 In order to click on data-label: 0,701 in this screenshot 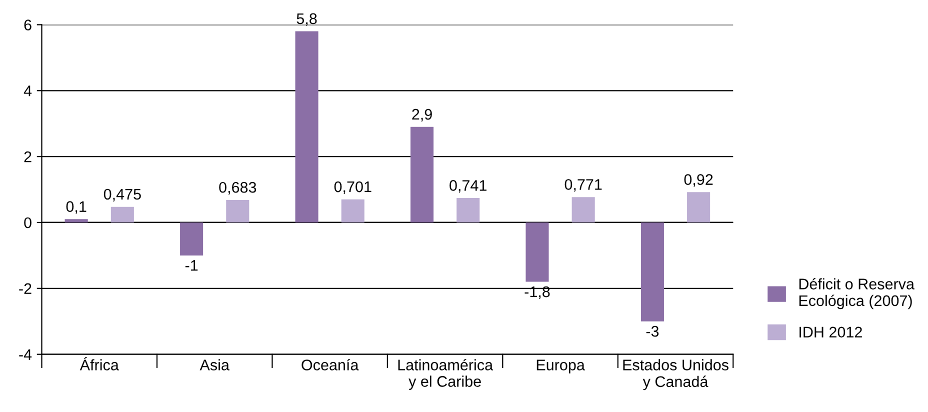, I will do `click(353, 187)`.